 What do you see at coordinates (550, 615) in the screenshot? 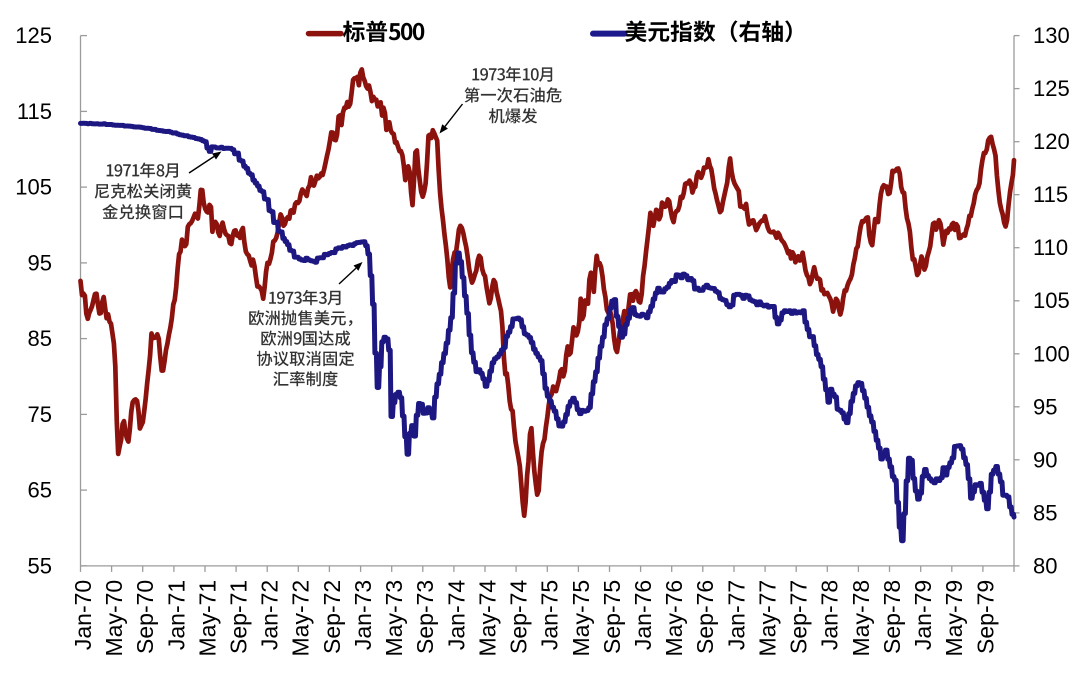
I see `svg-text: Jan-75` at bounding box center [550, 615].